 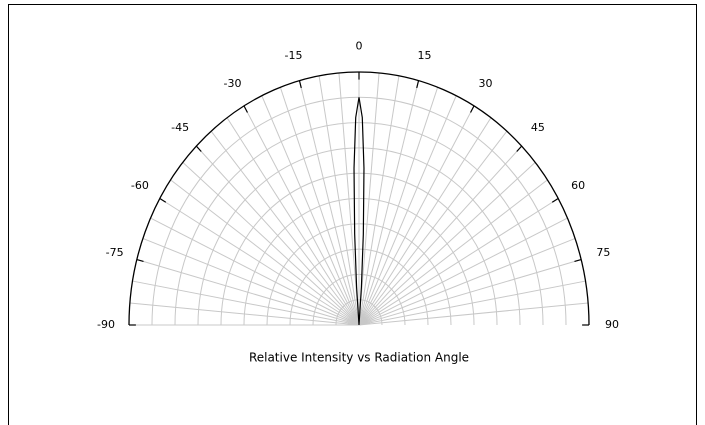 I want to click on angle-tick-label: -15, so click(x=294, y=55).